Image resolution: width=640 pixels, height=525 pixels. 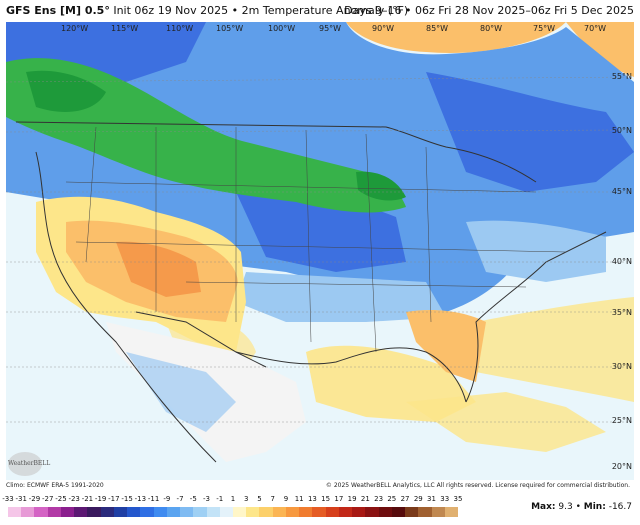 What do you see at coordinates (339, 499) in the screenshot?
I see `colorbar-tick: 17` at bounding box center [339, 499].